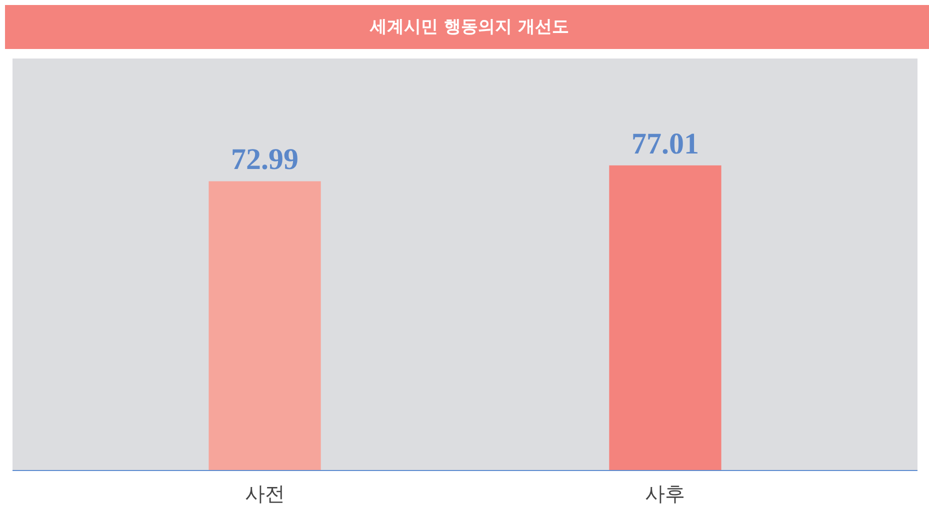 The width and height of the screenshot is (929, 506). I want to click on data-label: 72.99, so click(265, 159).